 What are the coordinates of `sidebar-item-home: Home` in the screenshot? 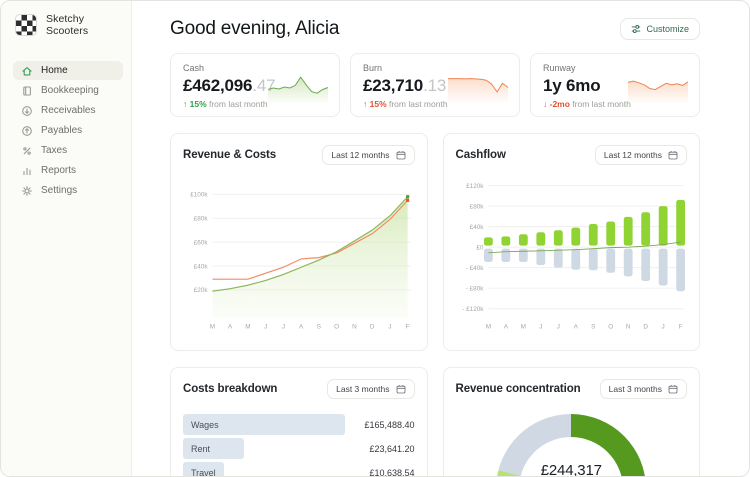 It's located at (68, 70).